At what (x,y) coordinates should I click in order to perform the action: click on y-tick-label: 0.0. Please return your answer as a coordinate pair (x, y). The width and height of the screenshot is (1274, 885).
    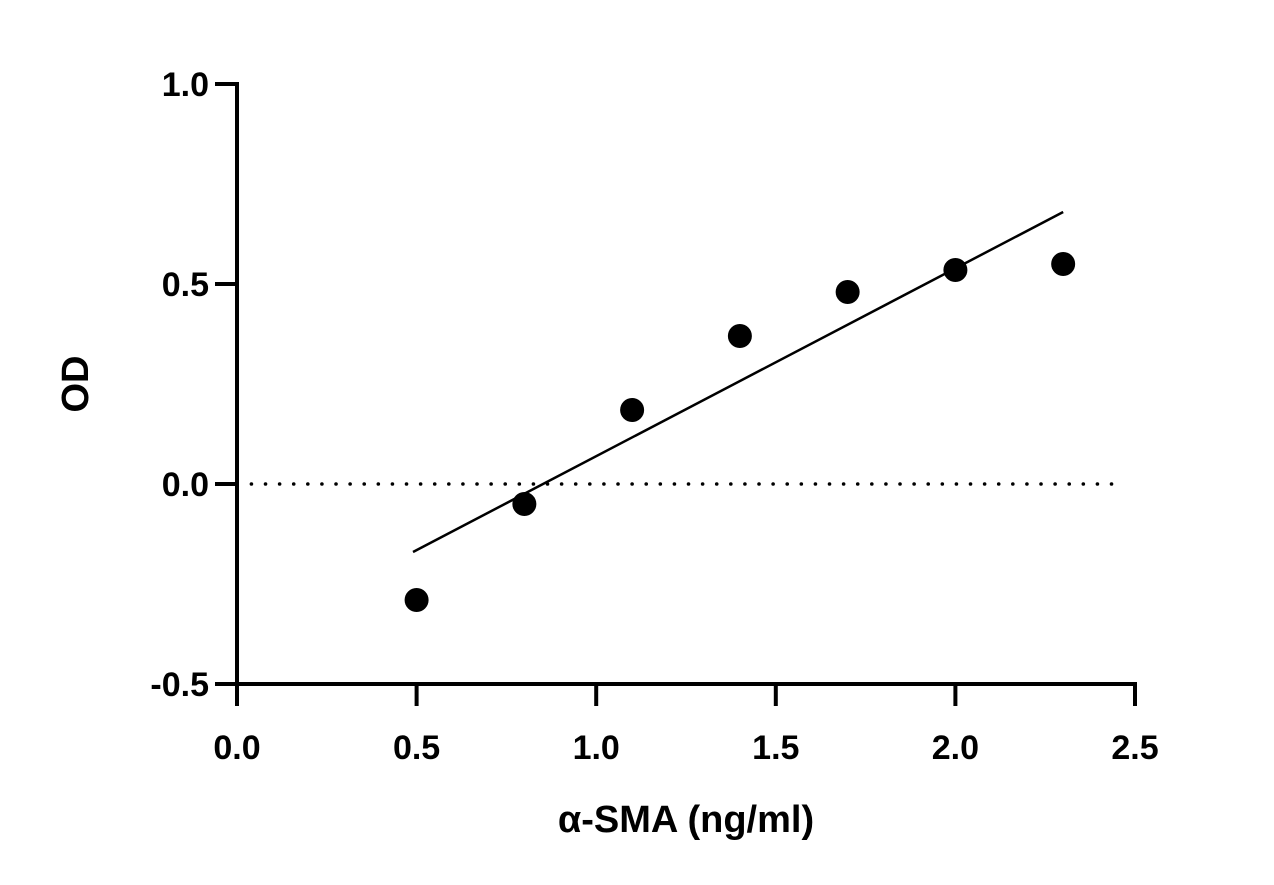
    Looking at the image, I should click on (185, 485).